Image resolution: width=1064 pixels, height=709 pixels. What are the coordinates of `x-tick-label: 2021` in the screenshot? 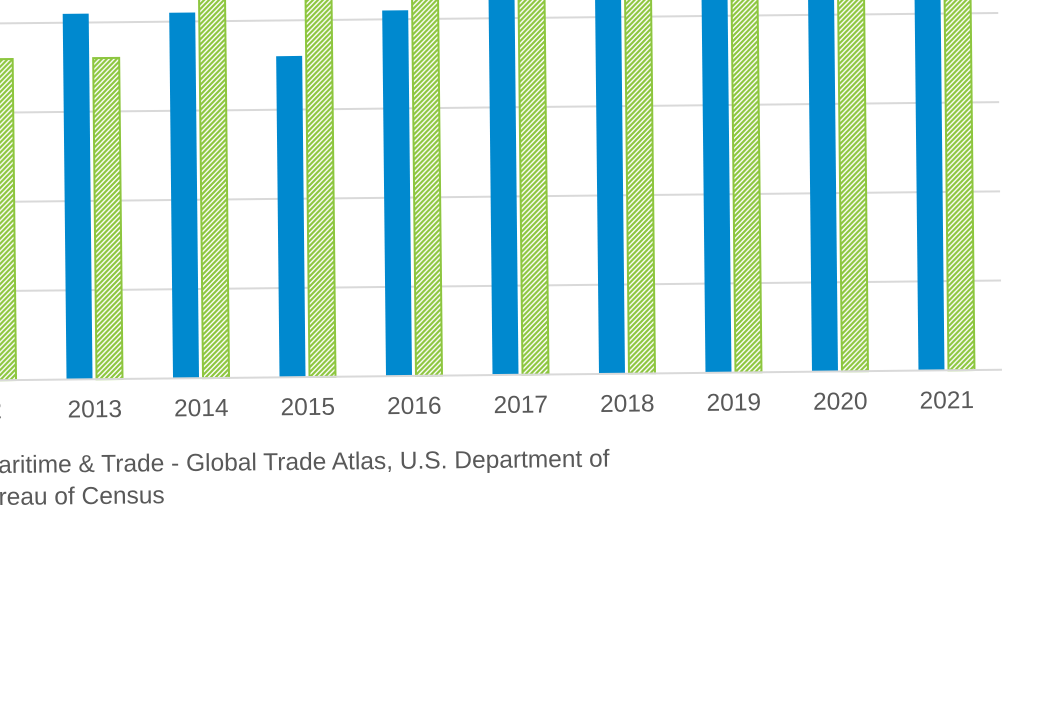 It's located at (946, 401).